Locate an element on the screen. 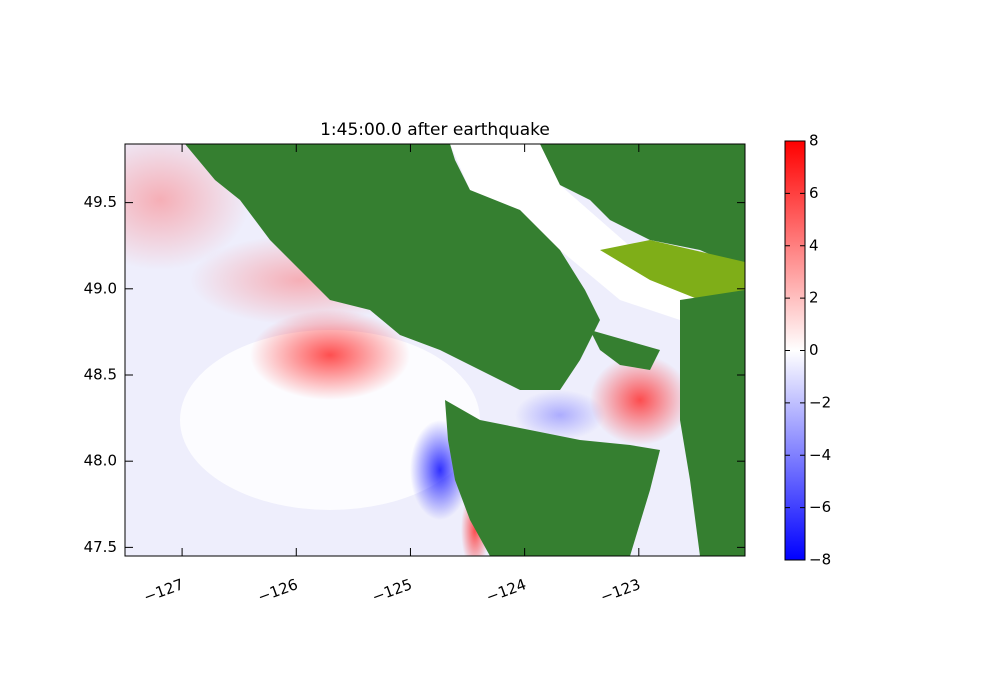 The width and height of the screenshot is (1000, 700). colorbar-tick-label: −2 is located at coordinates (820, 402).